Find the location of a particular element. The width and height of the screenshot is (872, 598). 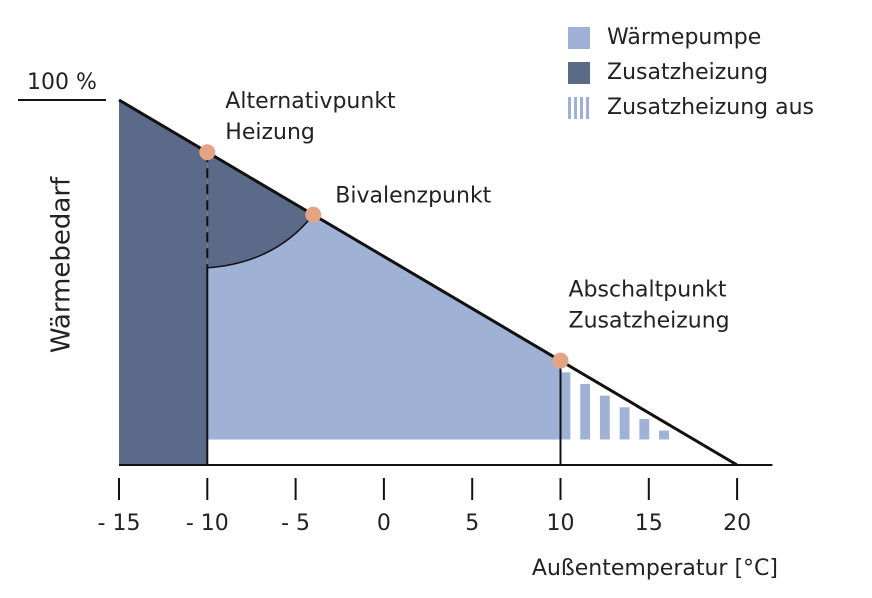

x-tick-label: 0 is located at coordinates (384, 523).